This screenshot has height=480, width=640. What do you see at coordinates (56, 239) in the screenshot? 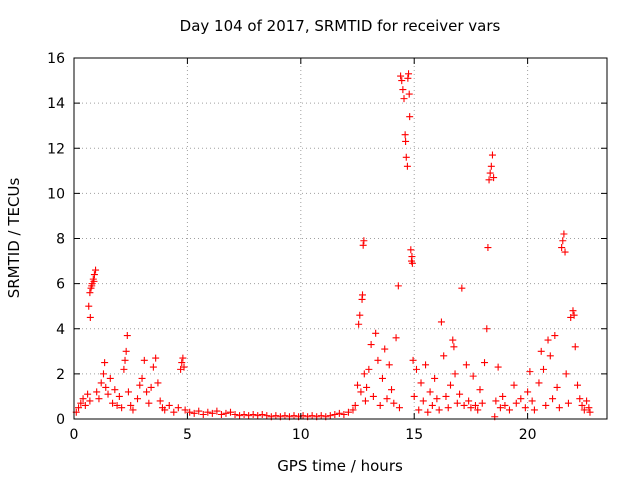
I see `y-tick-labels: 0 2 4 6 8 10 12 14 16` at bounding box center [56, 239].